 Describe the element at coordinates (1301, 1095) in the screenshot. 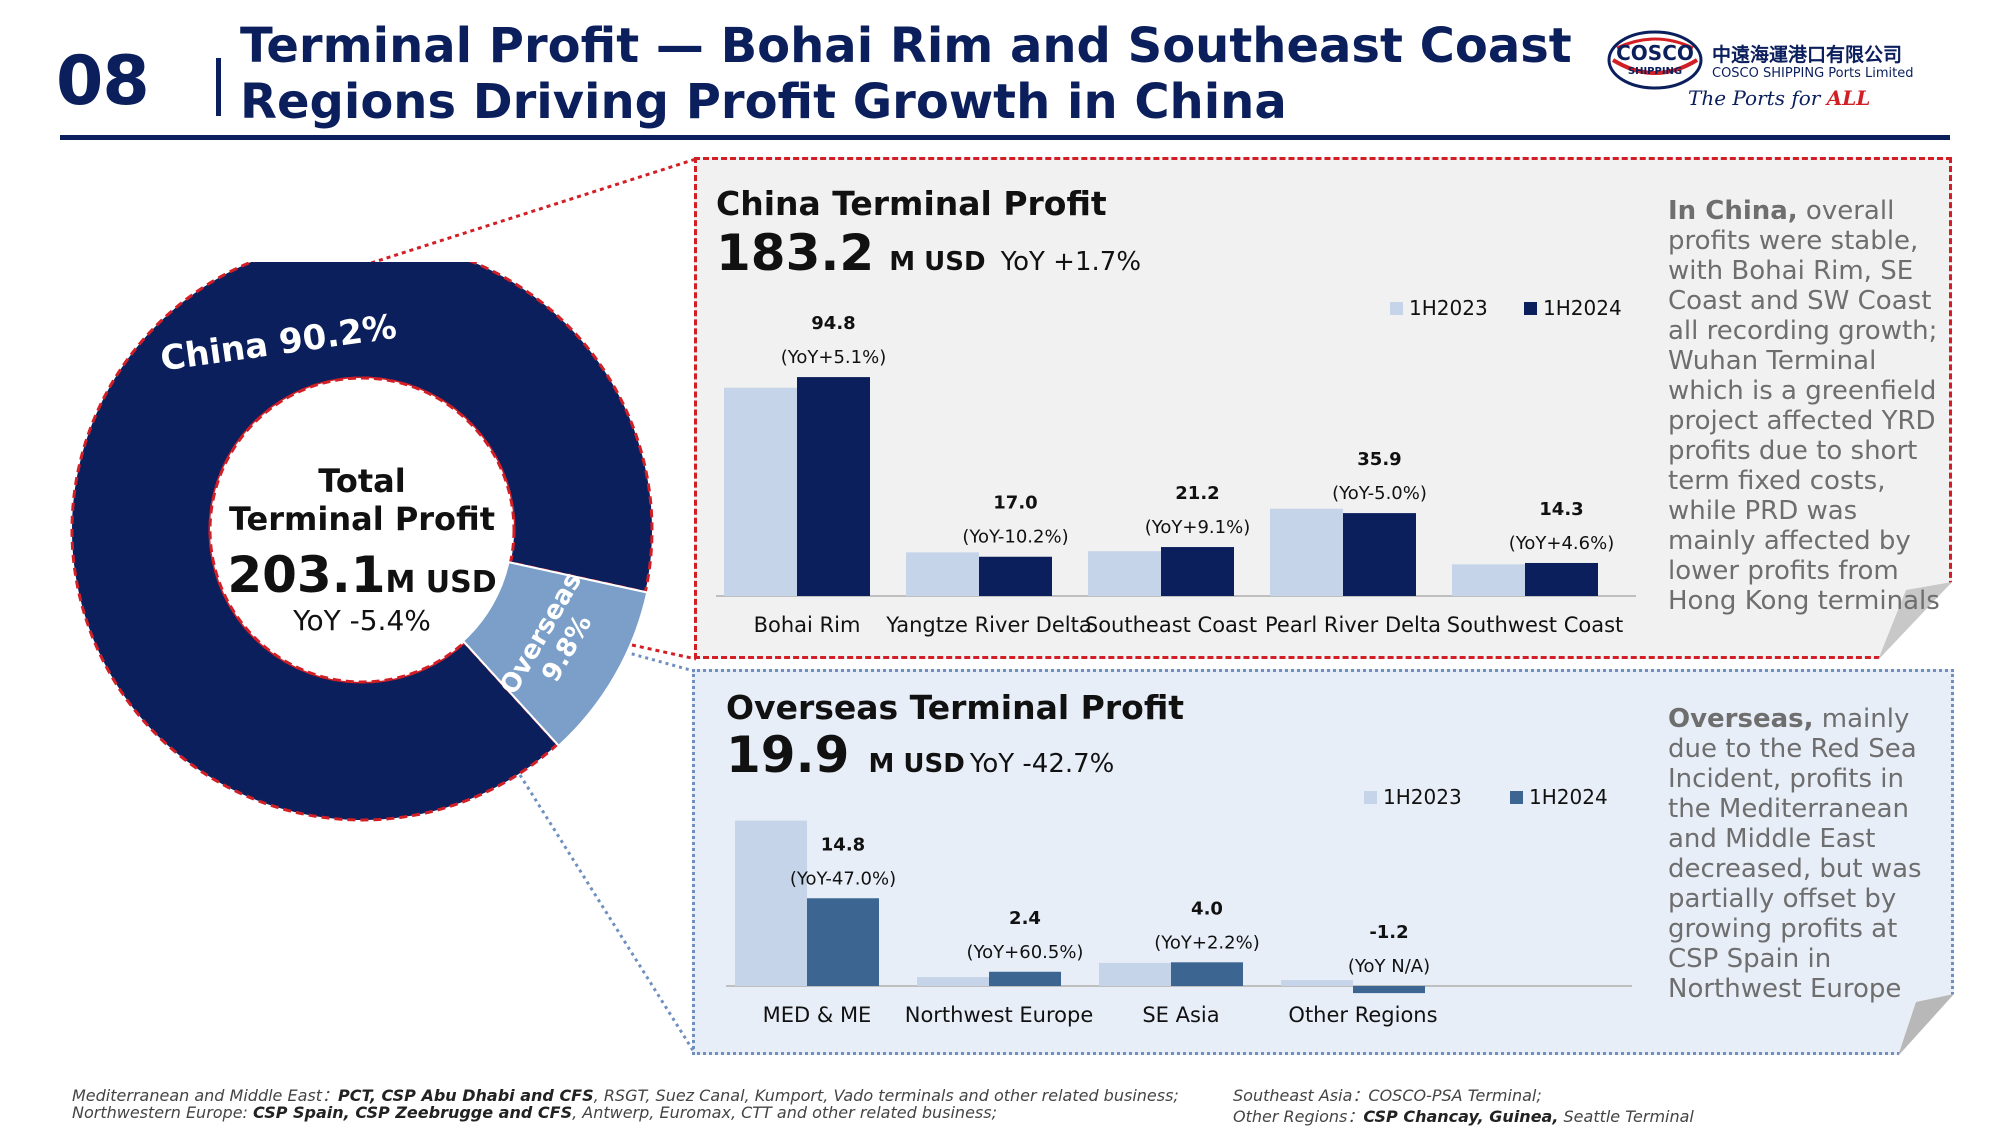

I see `footnote-sea-label: Southeast Asia：` at that location.